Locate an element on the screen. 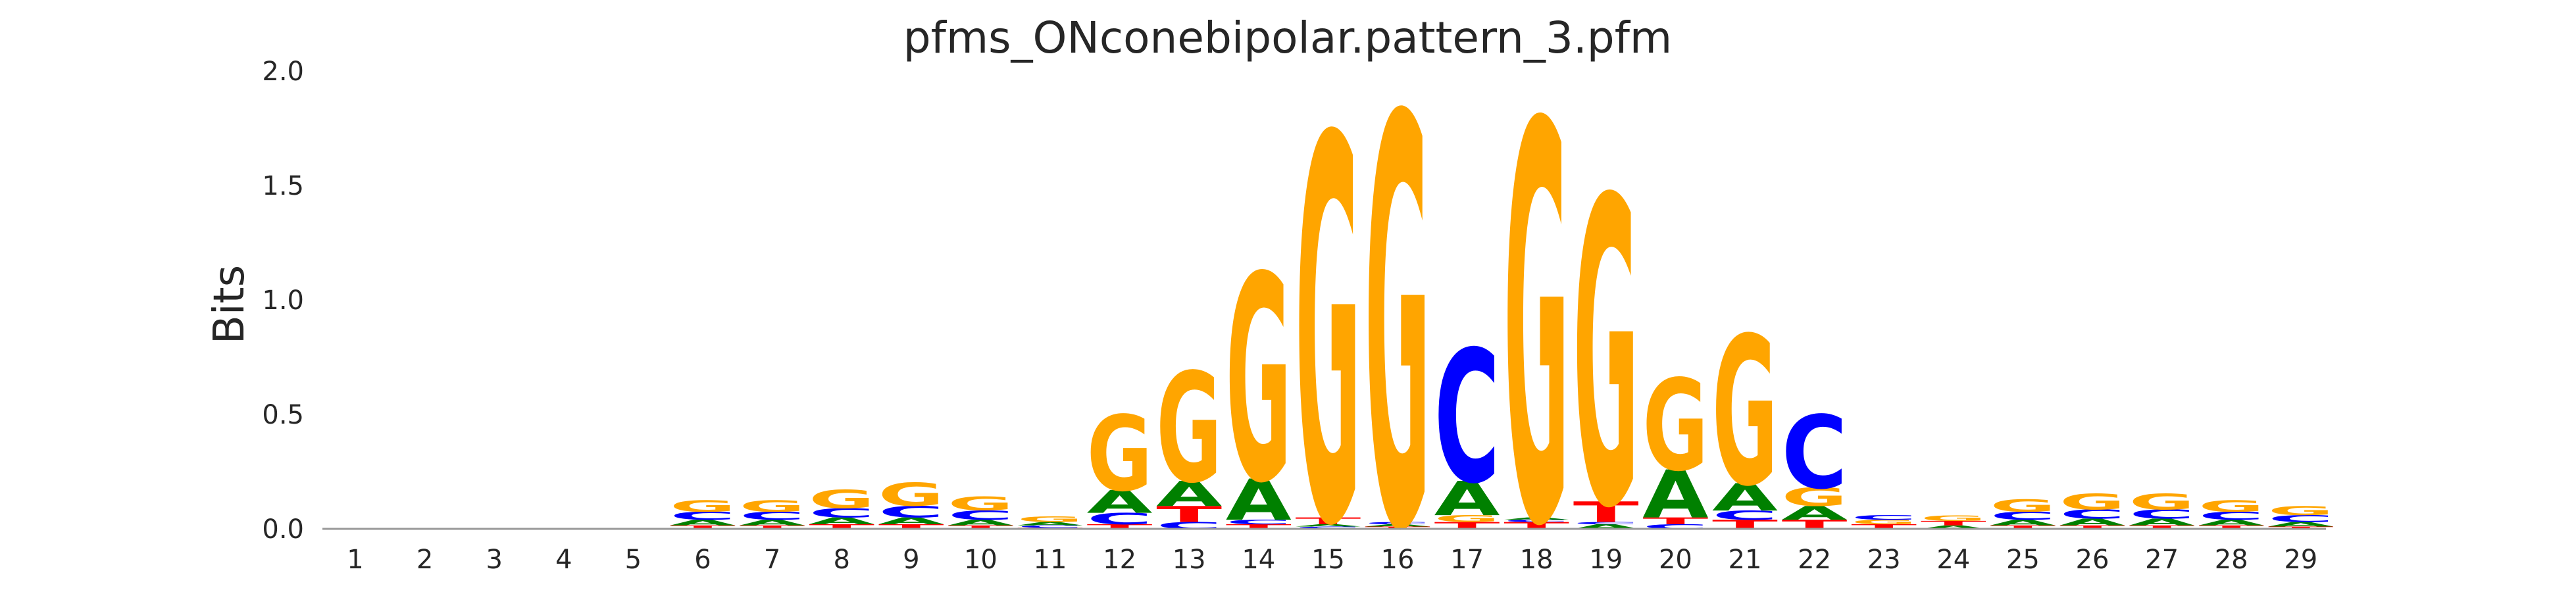  chart-title: pfms_ONconebipolar.pattern_3.pfm is located at coordinates (1287, 37).